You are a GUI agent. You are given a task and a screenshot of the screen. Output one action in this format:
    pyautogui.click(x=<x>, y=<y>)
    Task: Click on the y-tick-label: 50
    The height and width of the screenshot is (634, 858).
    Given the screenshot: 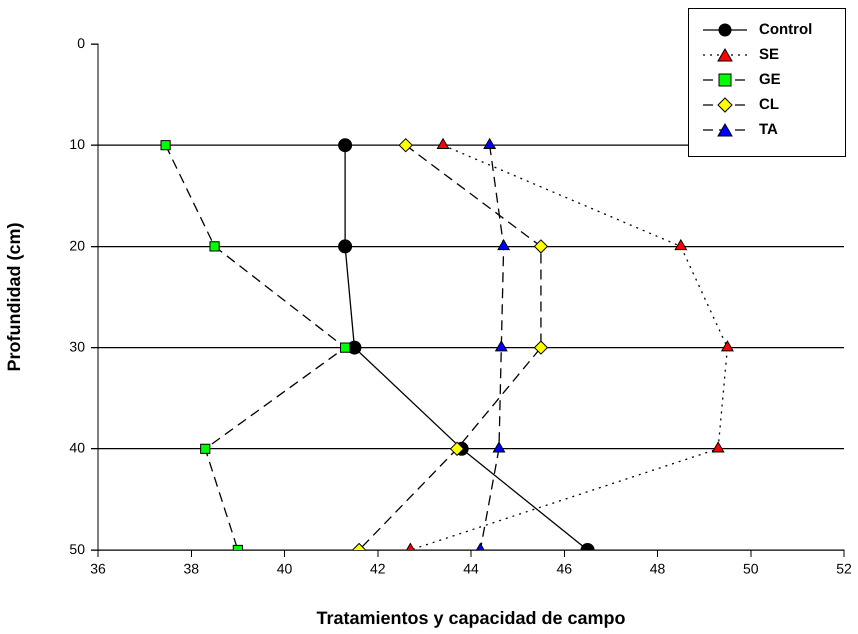 What is the action you would take?
    pyautogui.click(x=77, y=548)
    